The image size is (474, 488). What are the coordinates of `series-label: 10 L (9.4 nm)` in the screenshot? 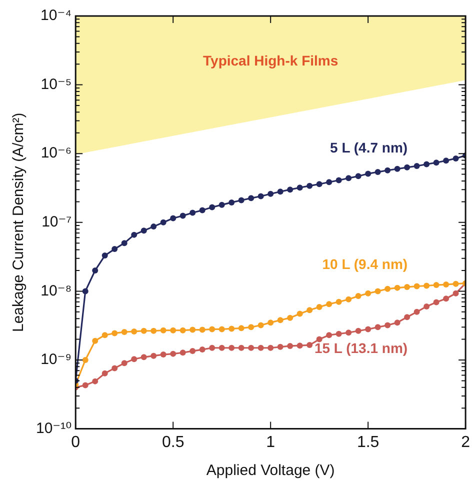 It's located at (365, 264).